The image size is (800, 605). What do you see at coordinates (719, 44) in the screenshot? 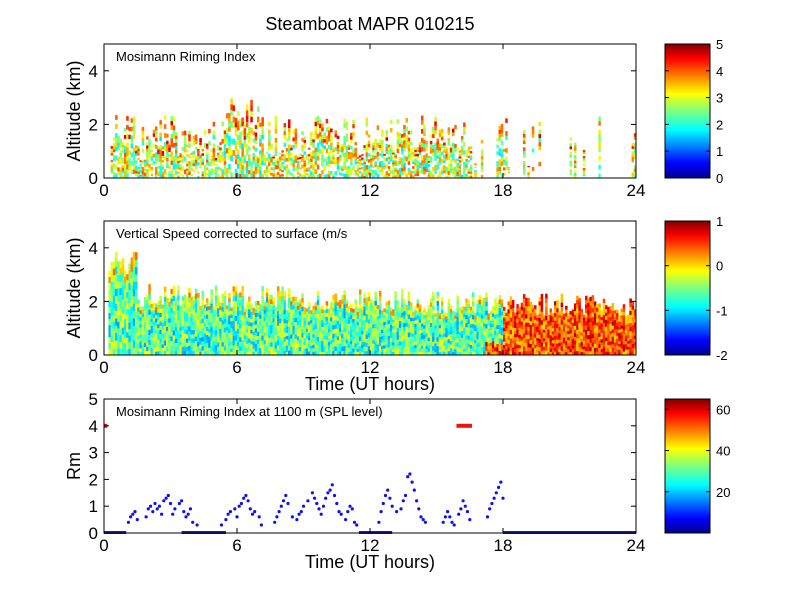
I see `colorbar-tick-label: 5` at bounding box center [719, 44].